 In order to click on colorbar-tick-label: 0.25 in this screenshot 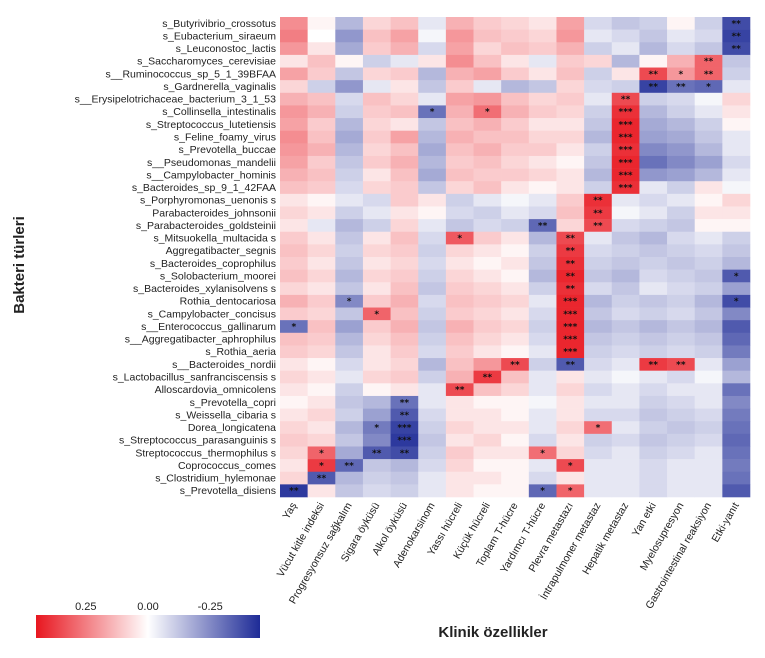, I will do `click(85, 607)`.